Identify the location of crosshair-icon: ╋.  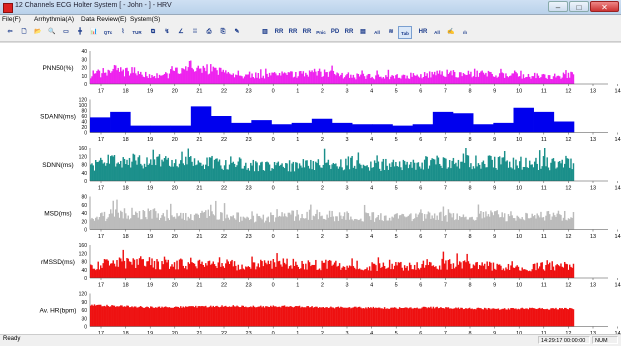
(80, 32).